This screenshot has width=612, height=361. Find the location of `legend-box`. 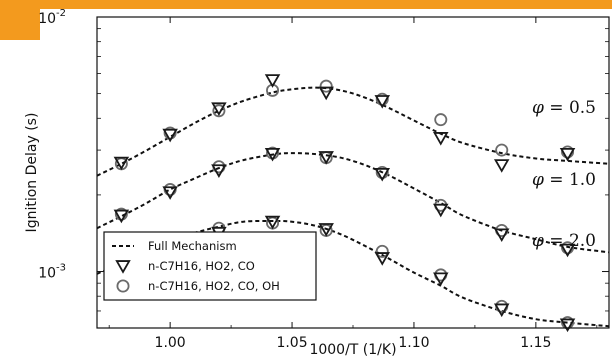

legend-box is located at coordinates (210, 266).